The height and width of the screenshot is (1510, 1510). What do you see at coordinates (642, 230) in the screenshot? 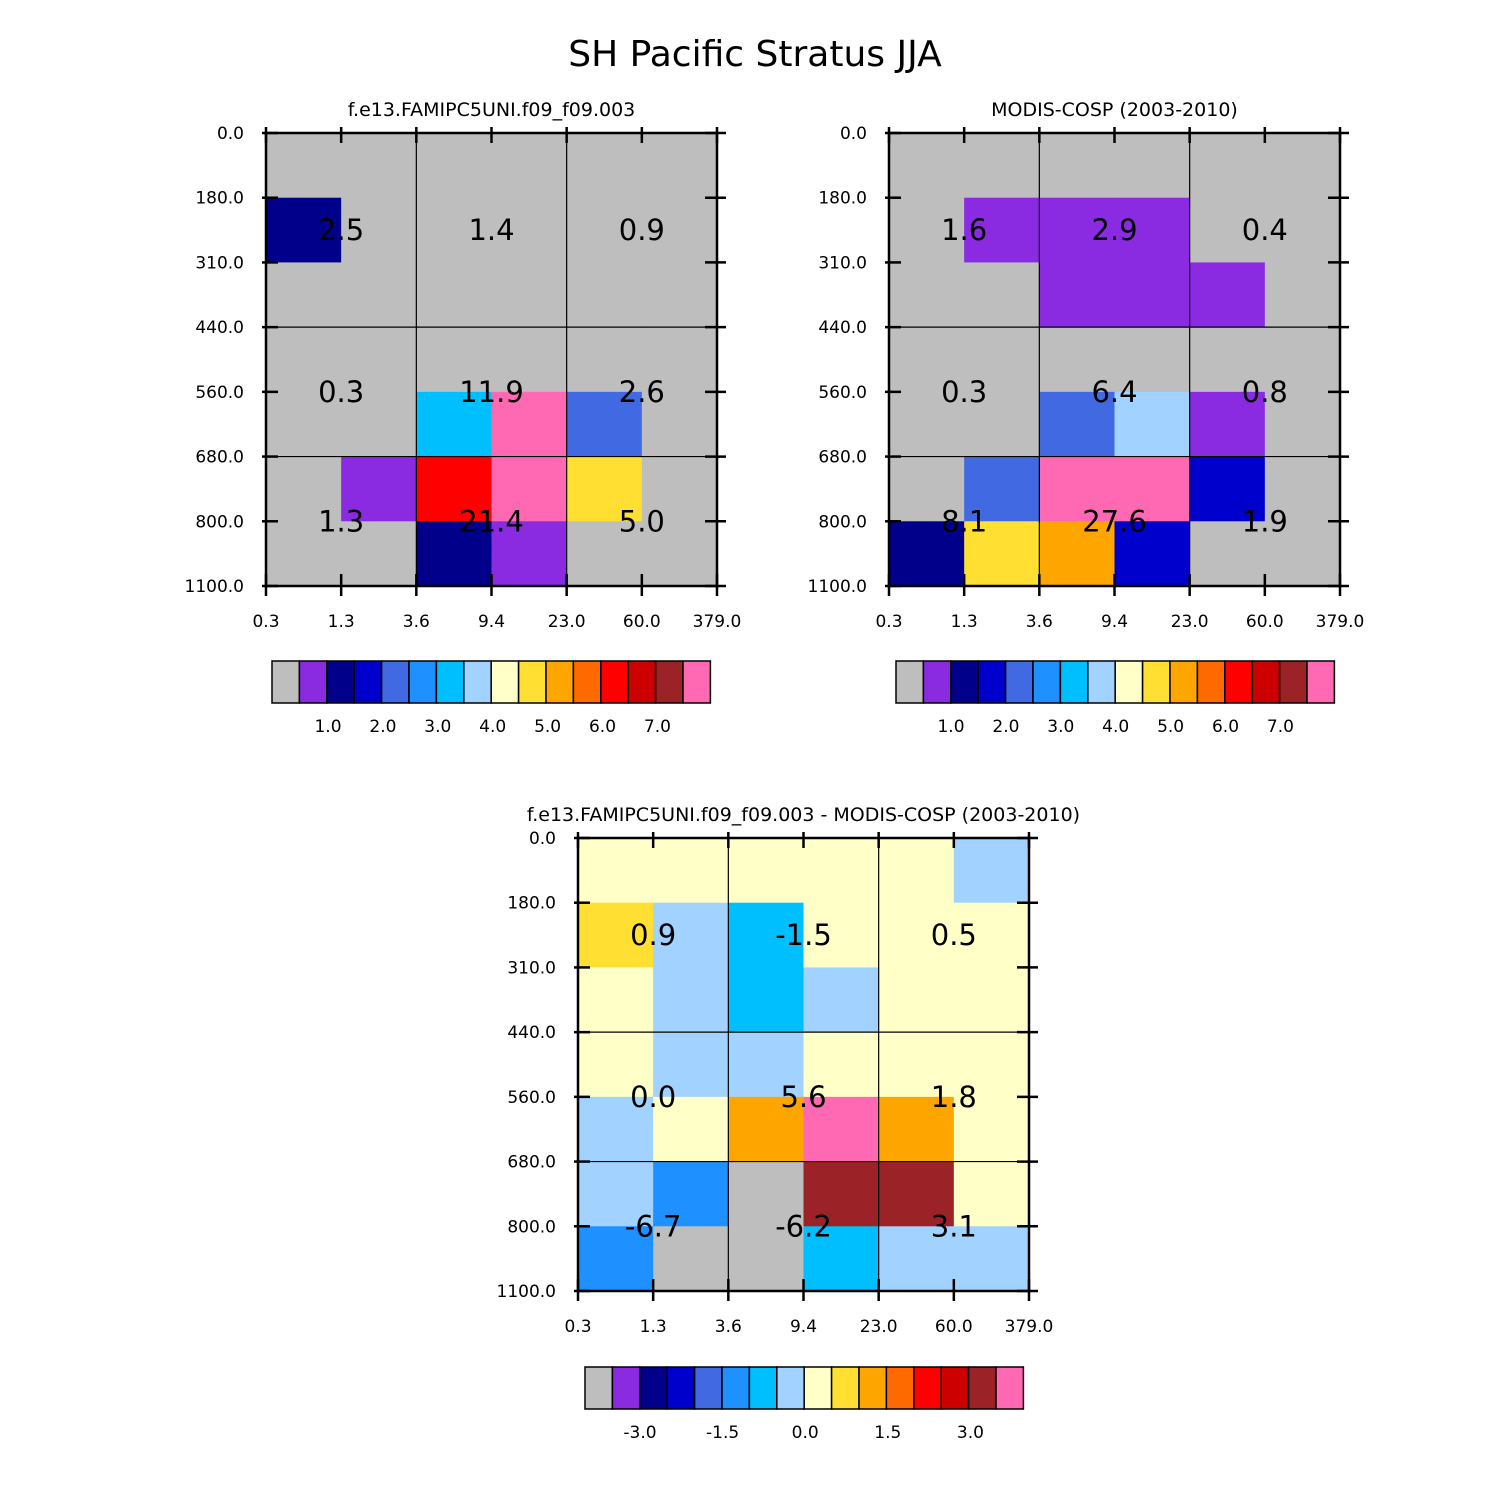
I see `cell-value-label: 0.9` at bounding box center [642, 230].